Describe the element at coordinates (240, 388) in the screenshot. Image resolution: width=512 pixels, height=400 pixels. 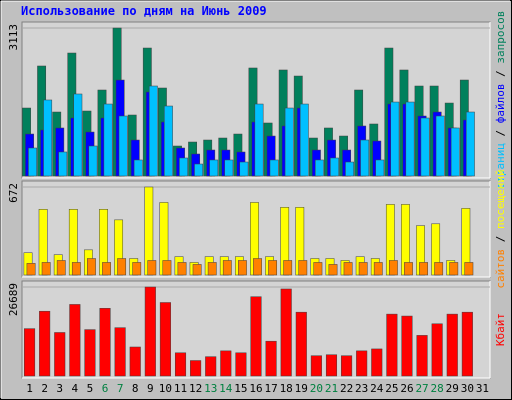
I see `x-tick-label: 15` at that location.